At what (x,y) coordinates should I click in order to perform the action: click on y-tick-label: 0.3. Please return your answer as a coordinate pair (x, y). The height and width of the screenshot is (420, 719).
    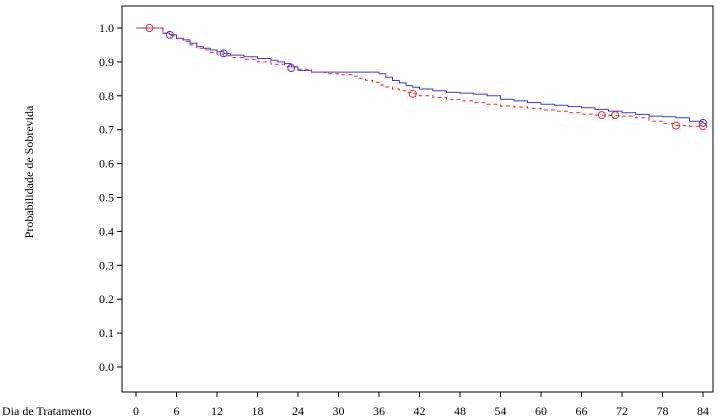
    Looking at the image, I should click on (106, 265).